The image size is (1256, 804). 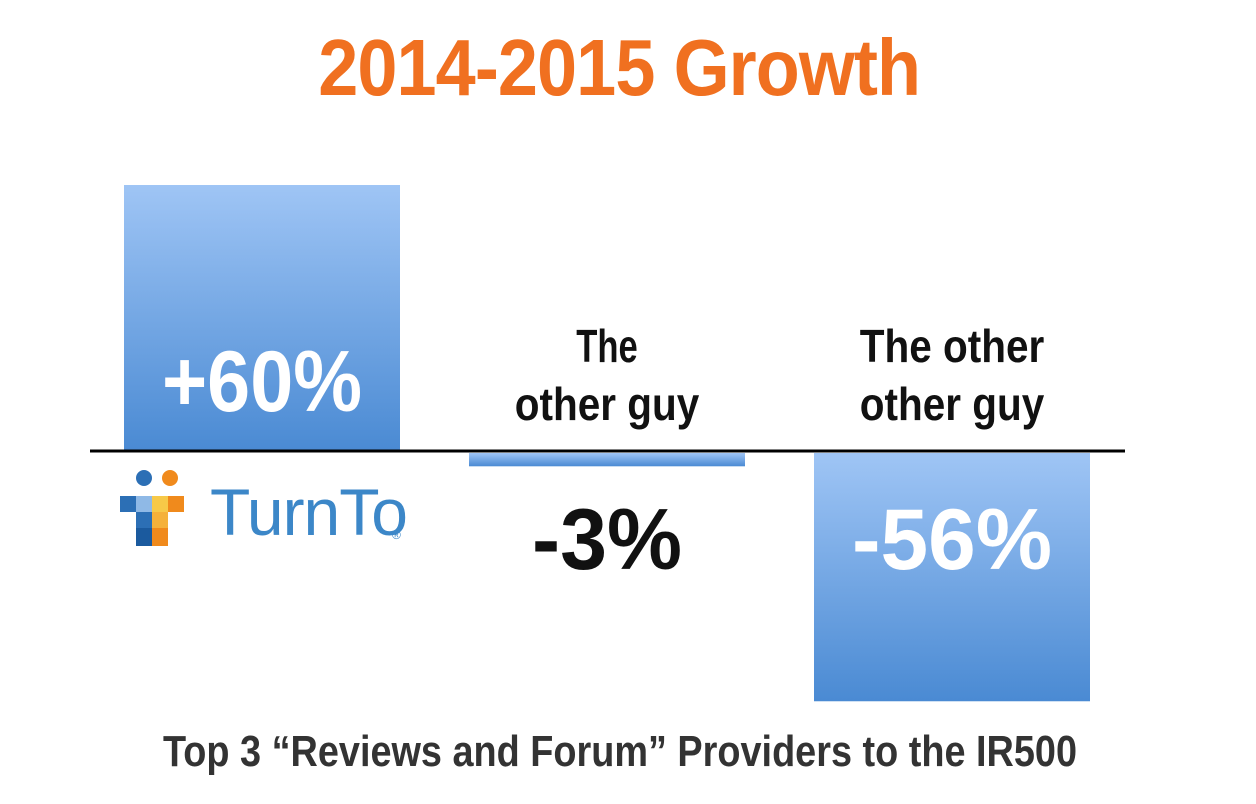 What do you see at coordinates (952, 346) in the screenshot?
I see `category-label-3-line-1: The other` at bounding box center [952, 346].